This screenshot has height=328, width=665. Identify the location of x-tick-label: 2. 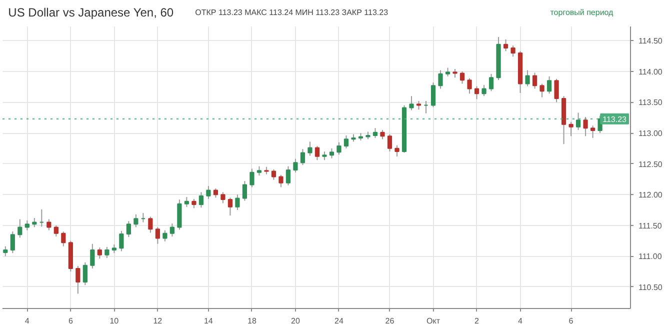
(477, 321).